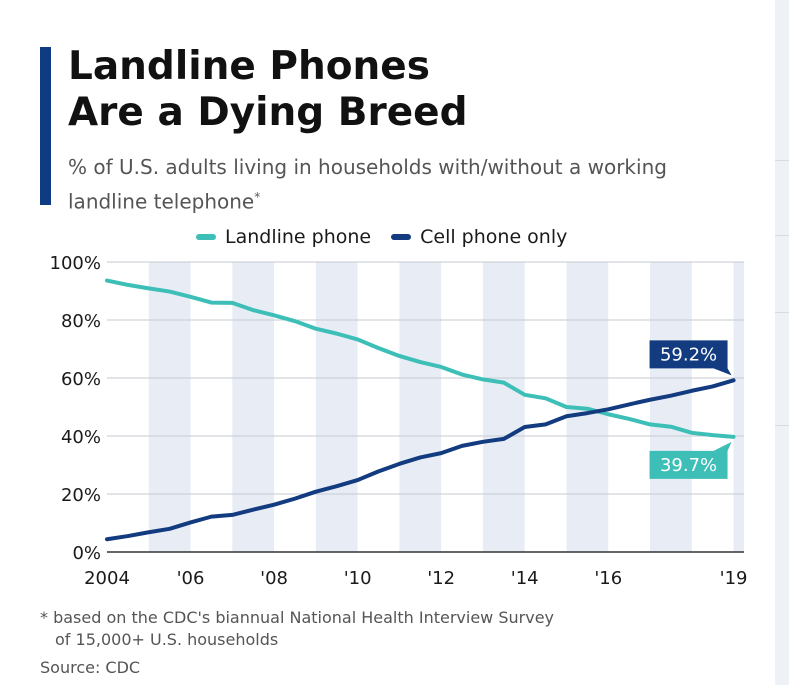 The width and height of the screenshot is (789, 685). I want to click on x-tick-label: '14, so click(525, 578).